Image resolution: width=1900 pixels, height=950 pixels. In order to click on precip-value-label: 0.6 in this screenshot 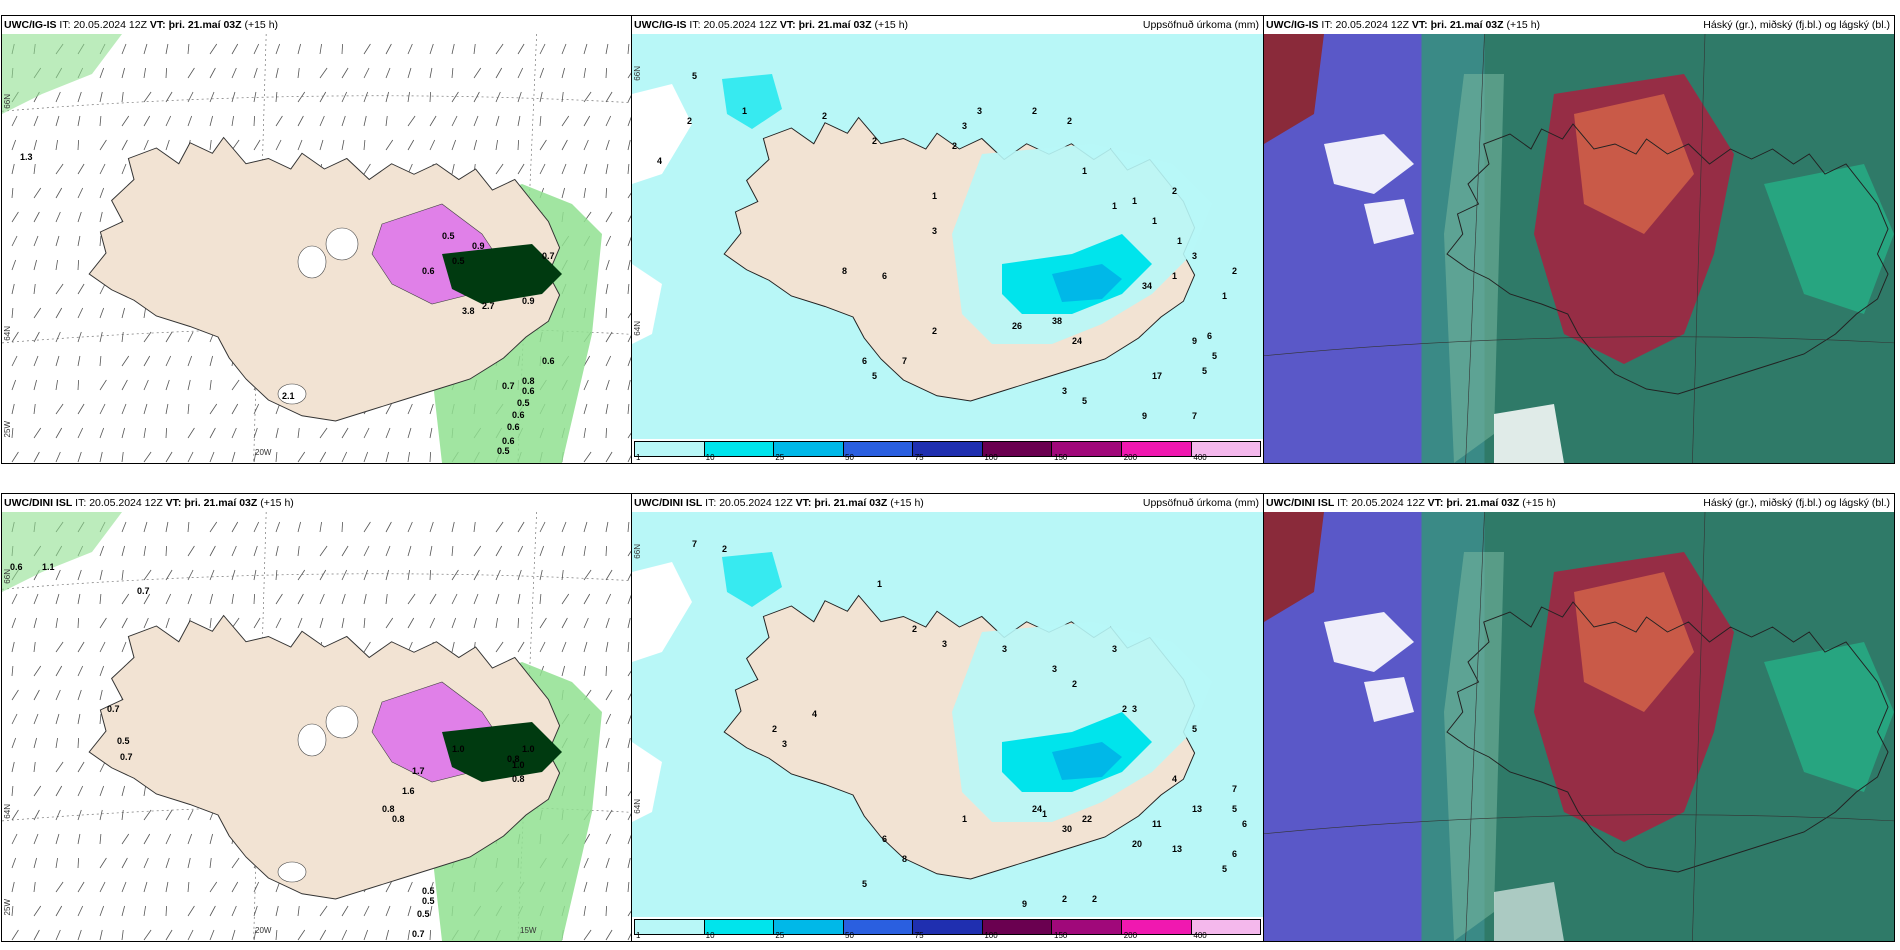, I will do `click(513, 427)`.